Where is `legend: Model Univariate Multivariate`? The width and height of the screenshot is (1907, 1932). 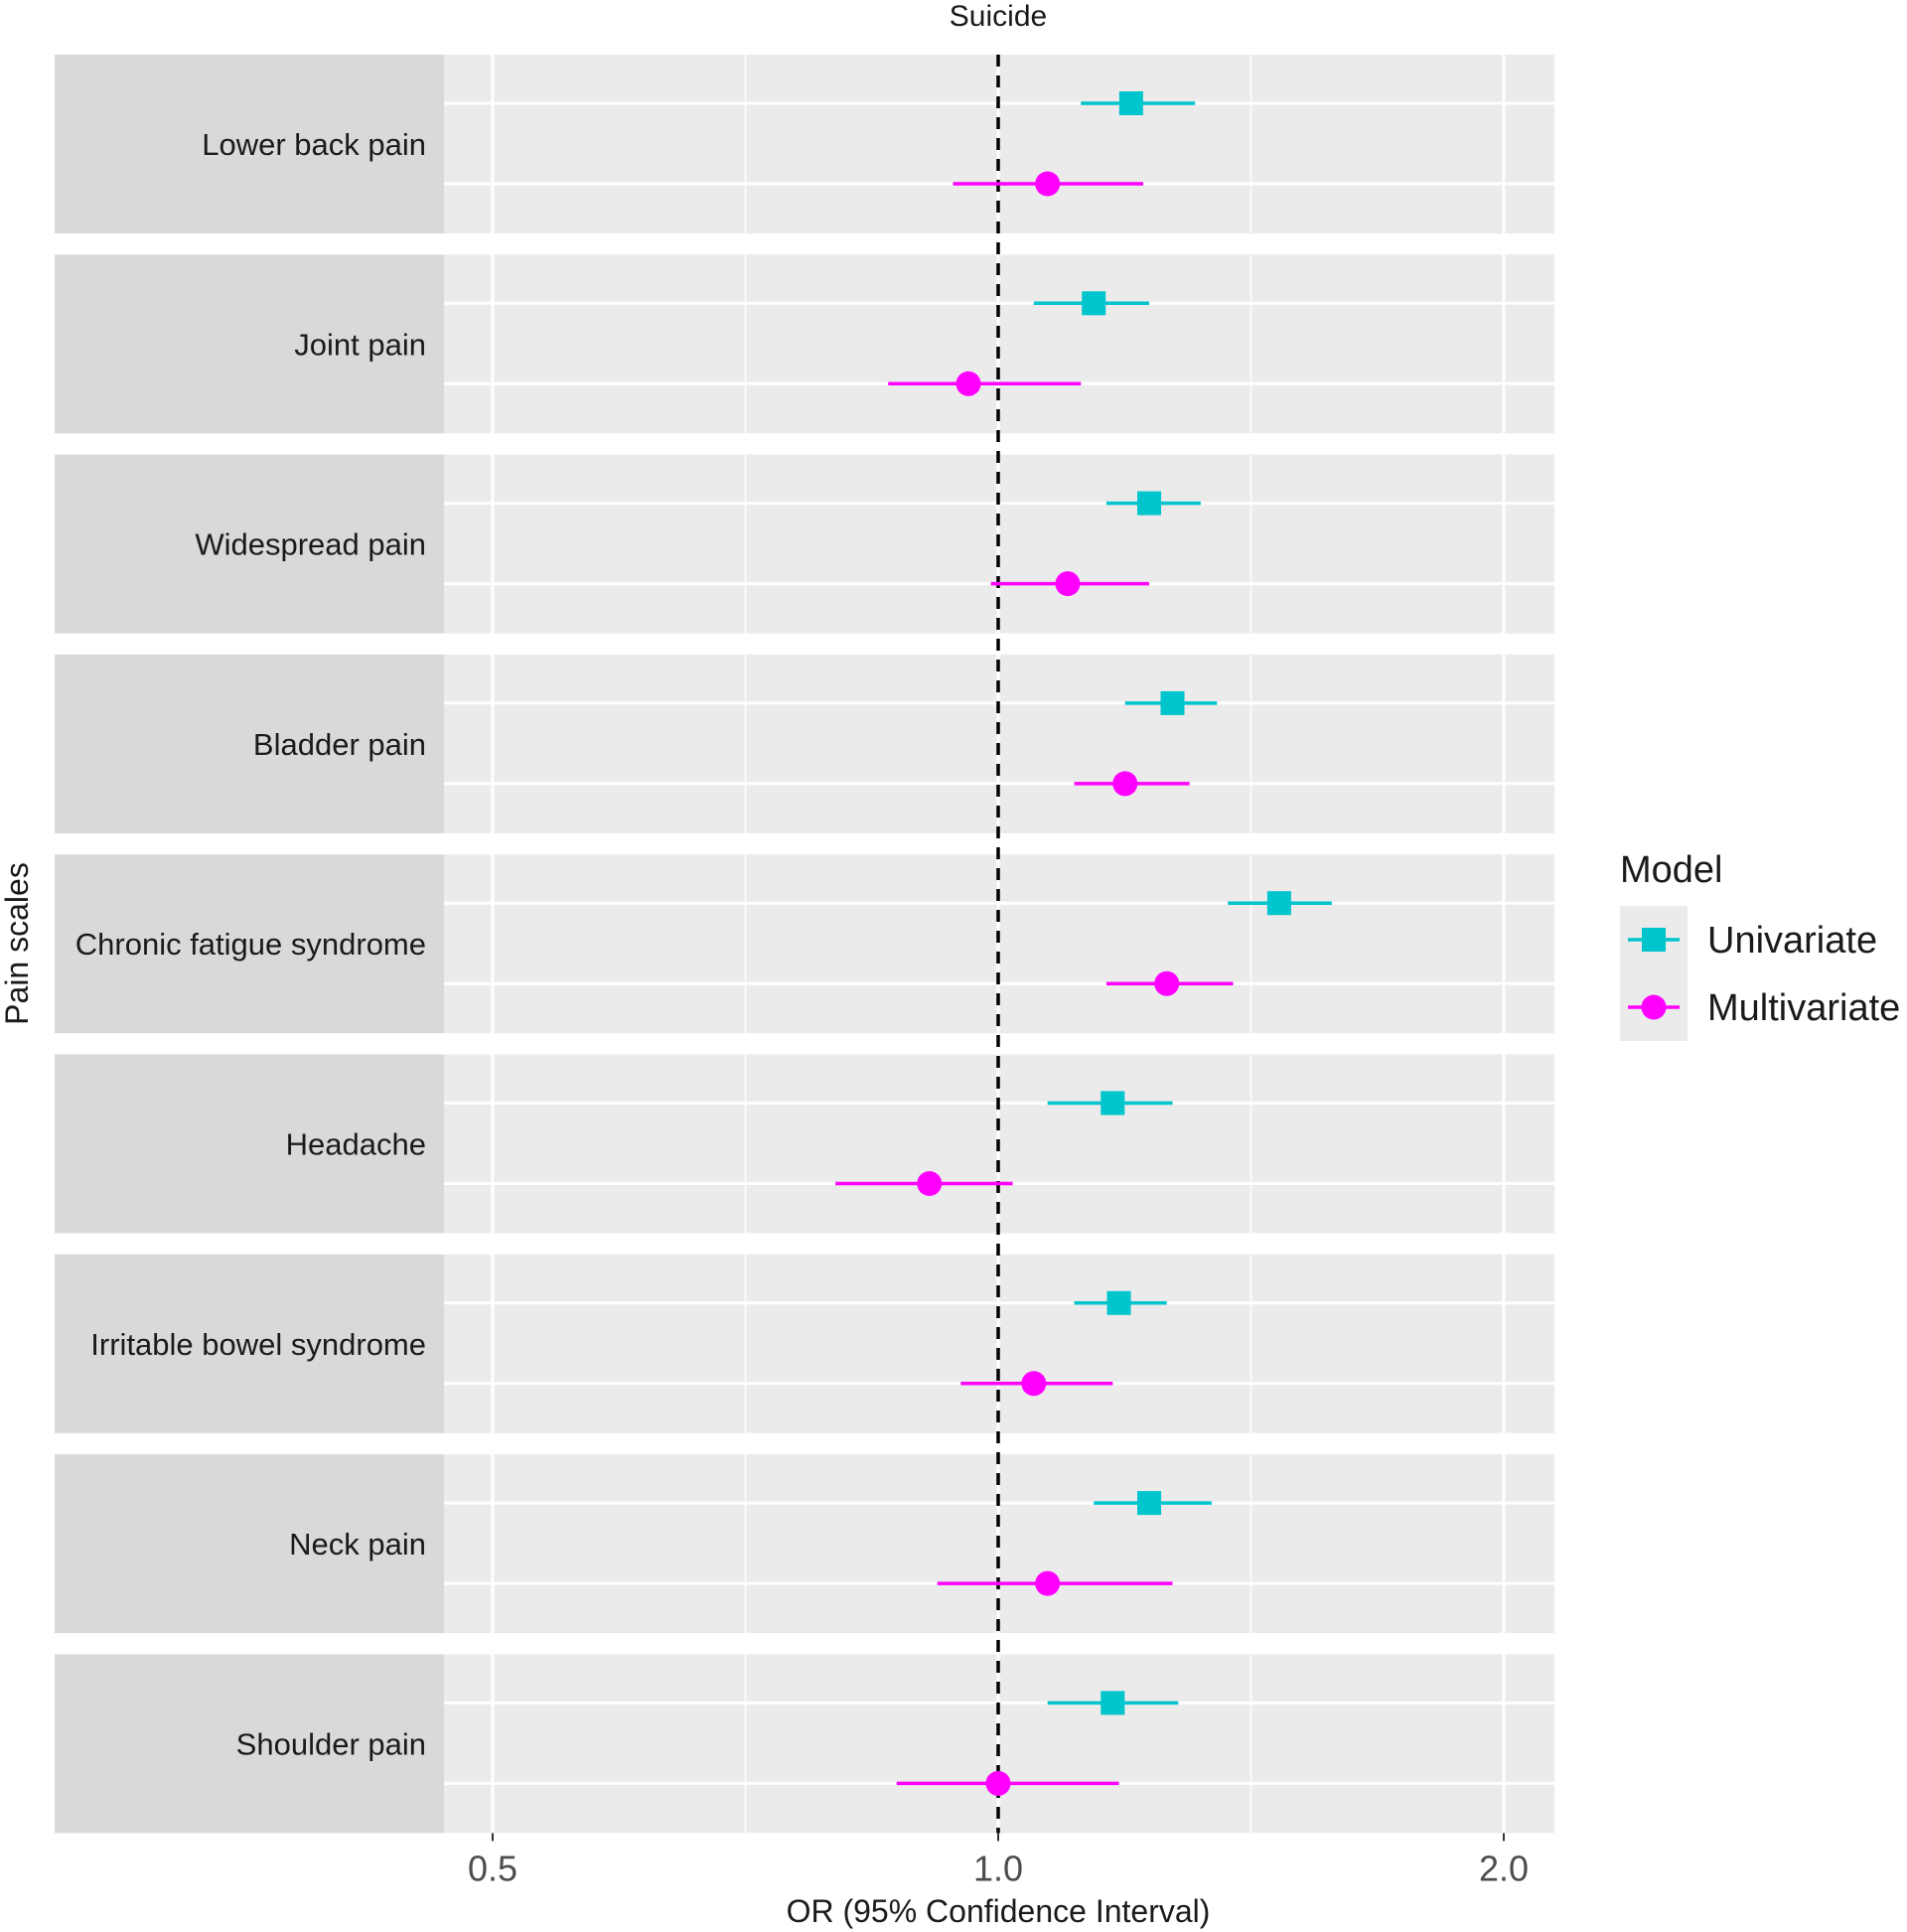 legend: Model Univariate Multivariate is located at coordinates (1760, 945).